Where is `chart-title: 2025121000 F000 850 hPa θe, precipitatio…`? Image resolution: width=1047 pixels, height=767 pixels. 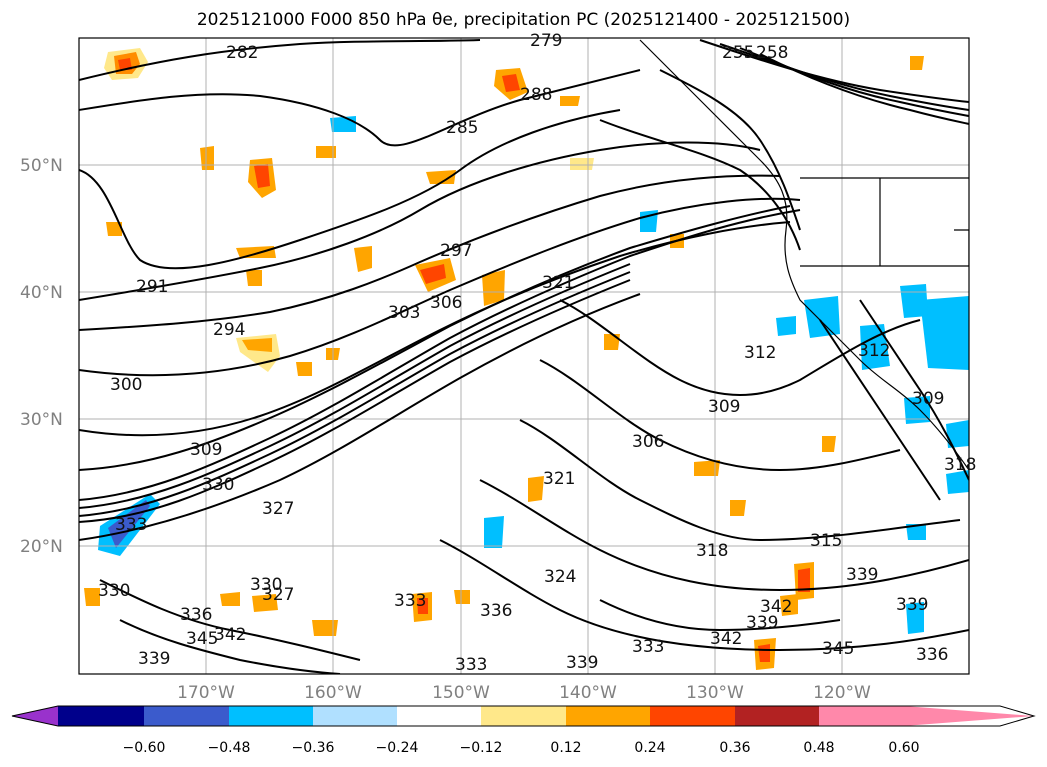
chart-title: 2025121000 F000 850 hPa θe, precipitatio… is located at coordinates (523, 20).